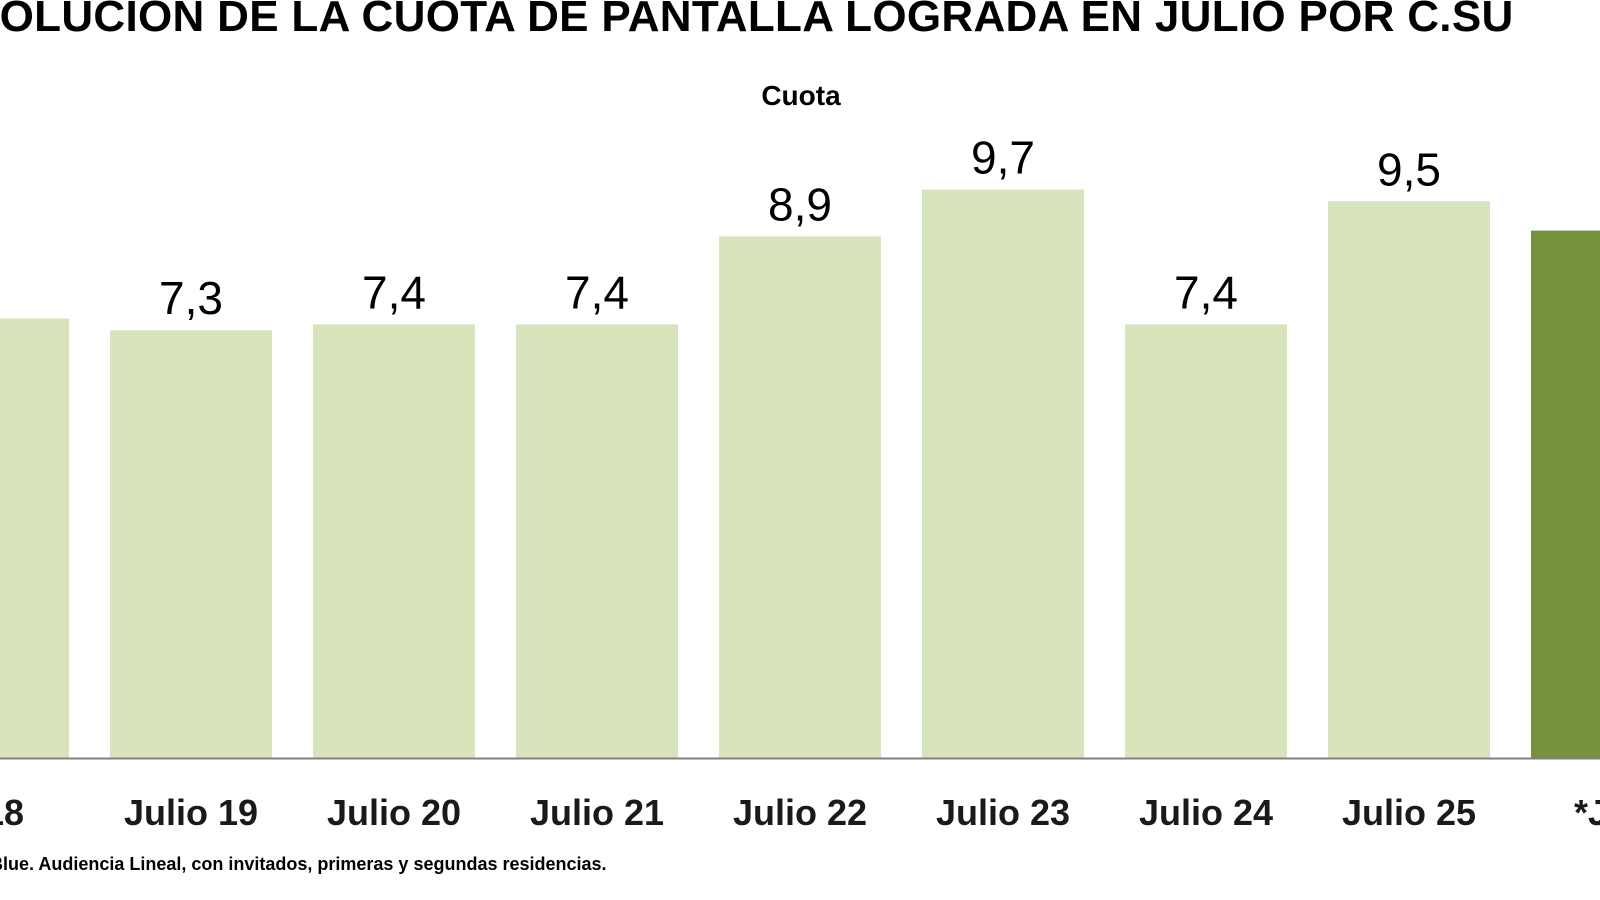  What do you see at coordinates (597, 812) in the screenshot?
I see `category-label-4: Julio 21` at bounding box center [597, 812].